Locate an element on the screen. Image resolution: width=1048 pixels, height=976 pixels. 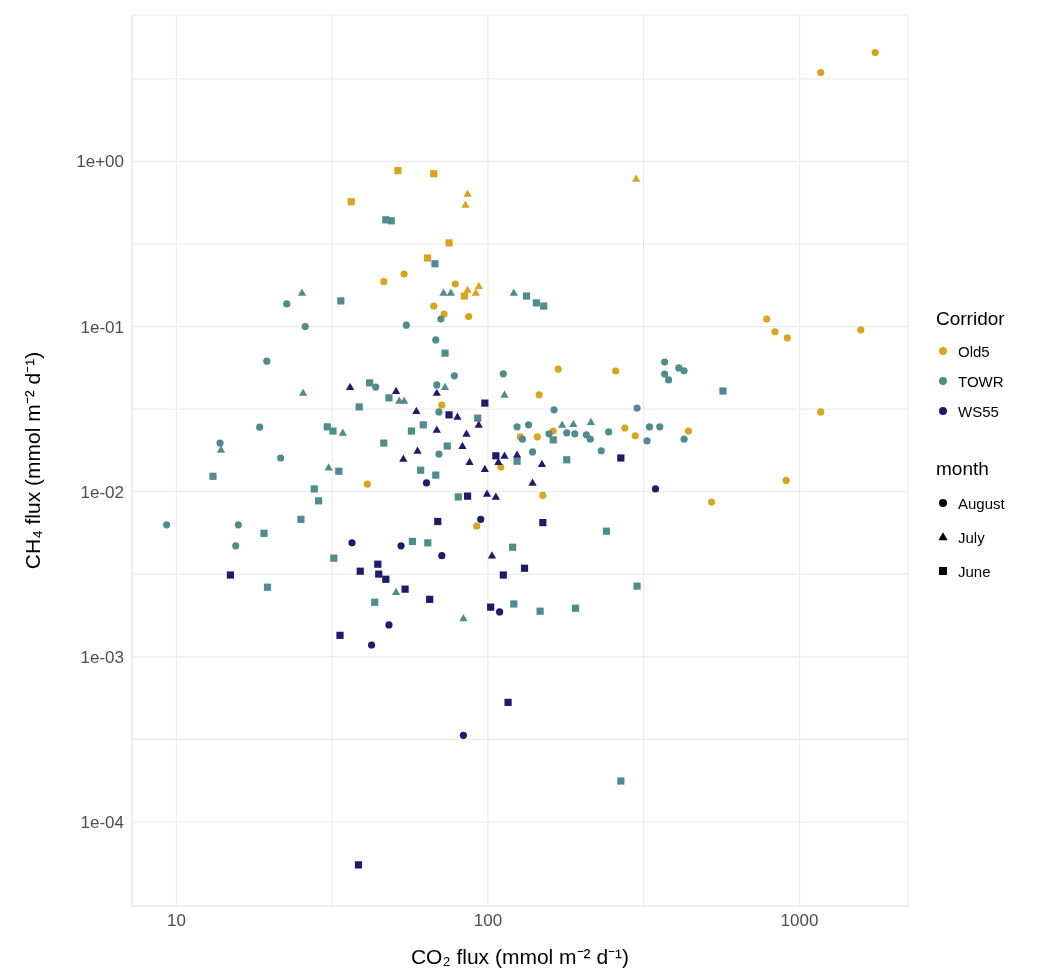
text: August is located at coordinates (981, 503).